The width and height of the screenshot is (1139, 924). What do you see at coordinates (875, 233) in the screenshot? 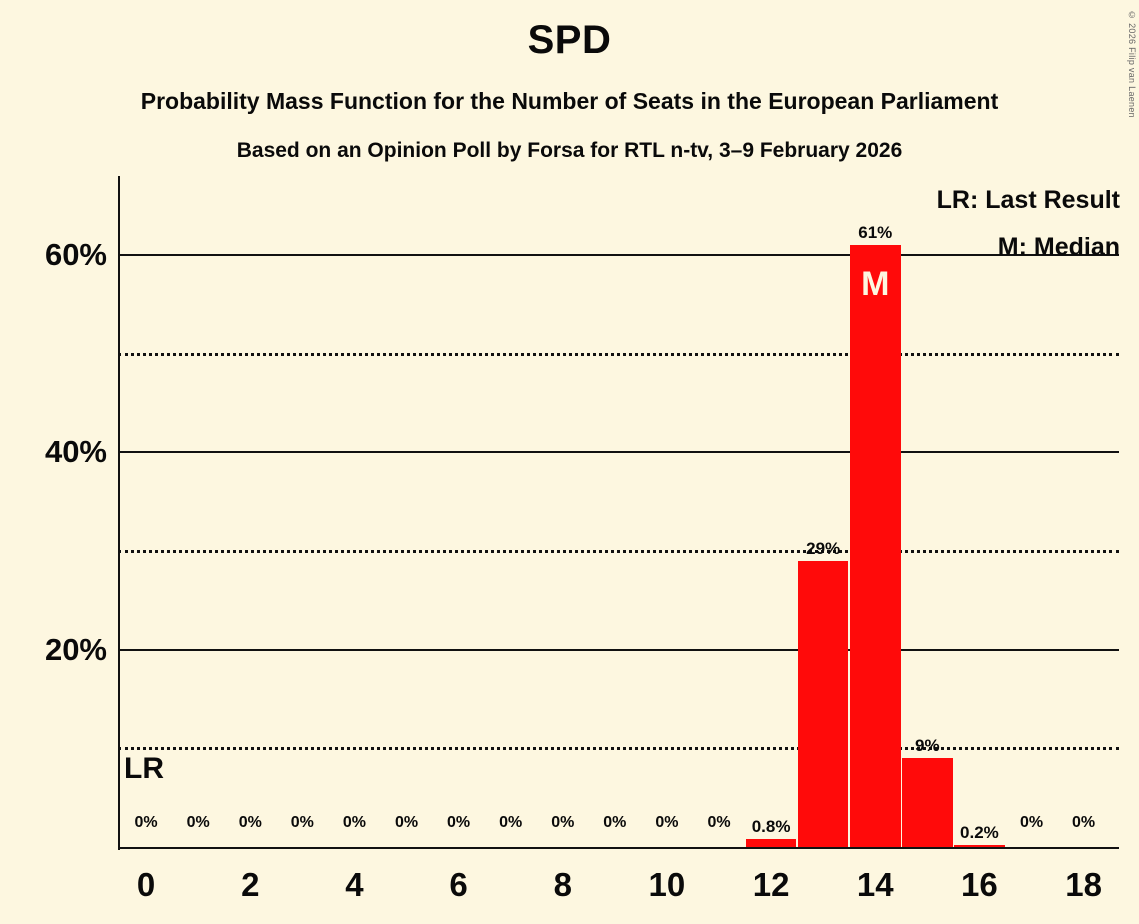
I see `bar-value-label-seat-14: 61%` at bounding box center [875, 233].